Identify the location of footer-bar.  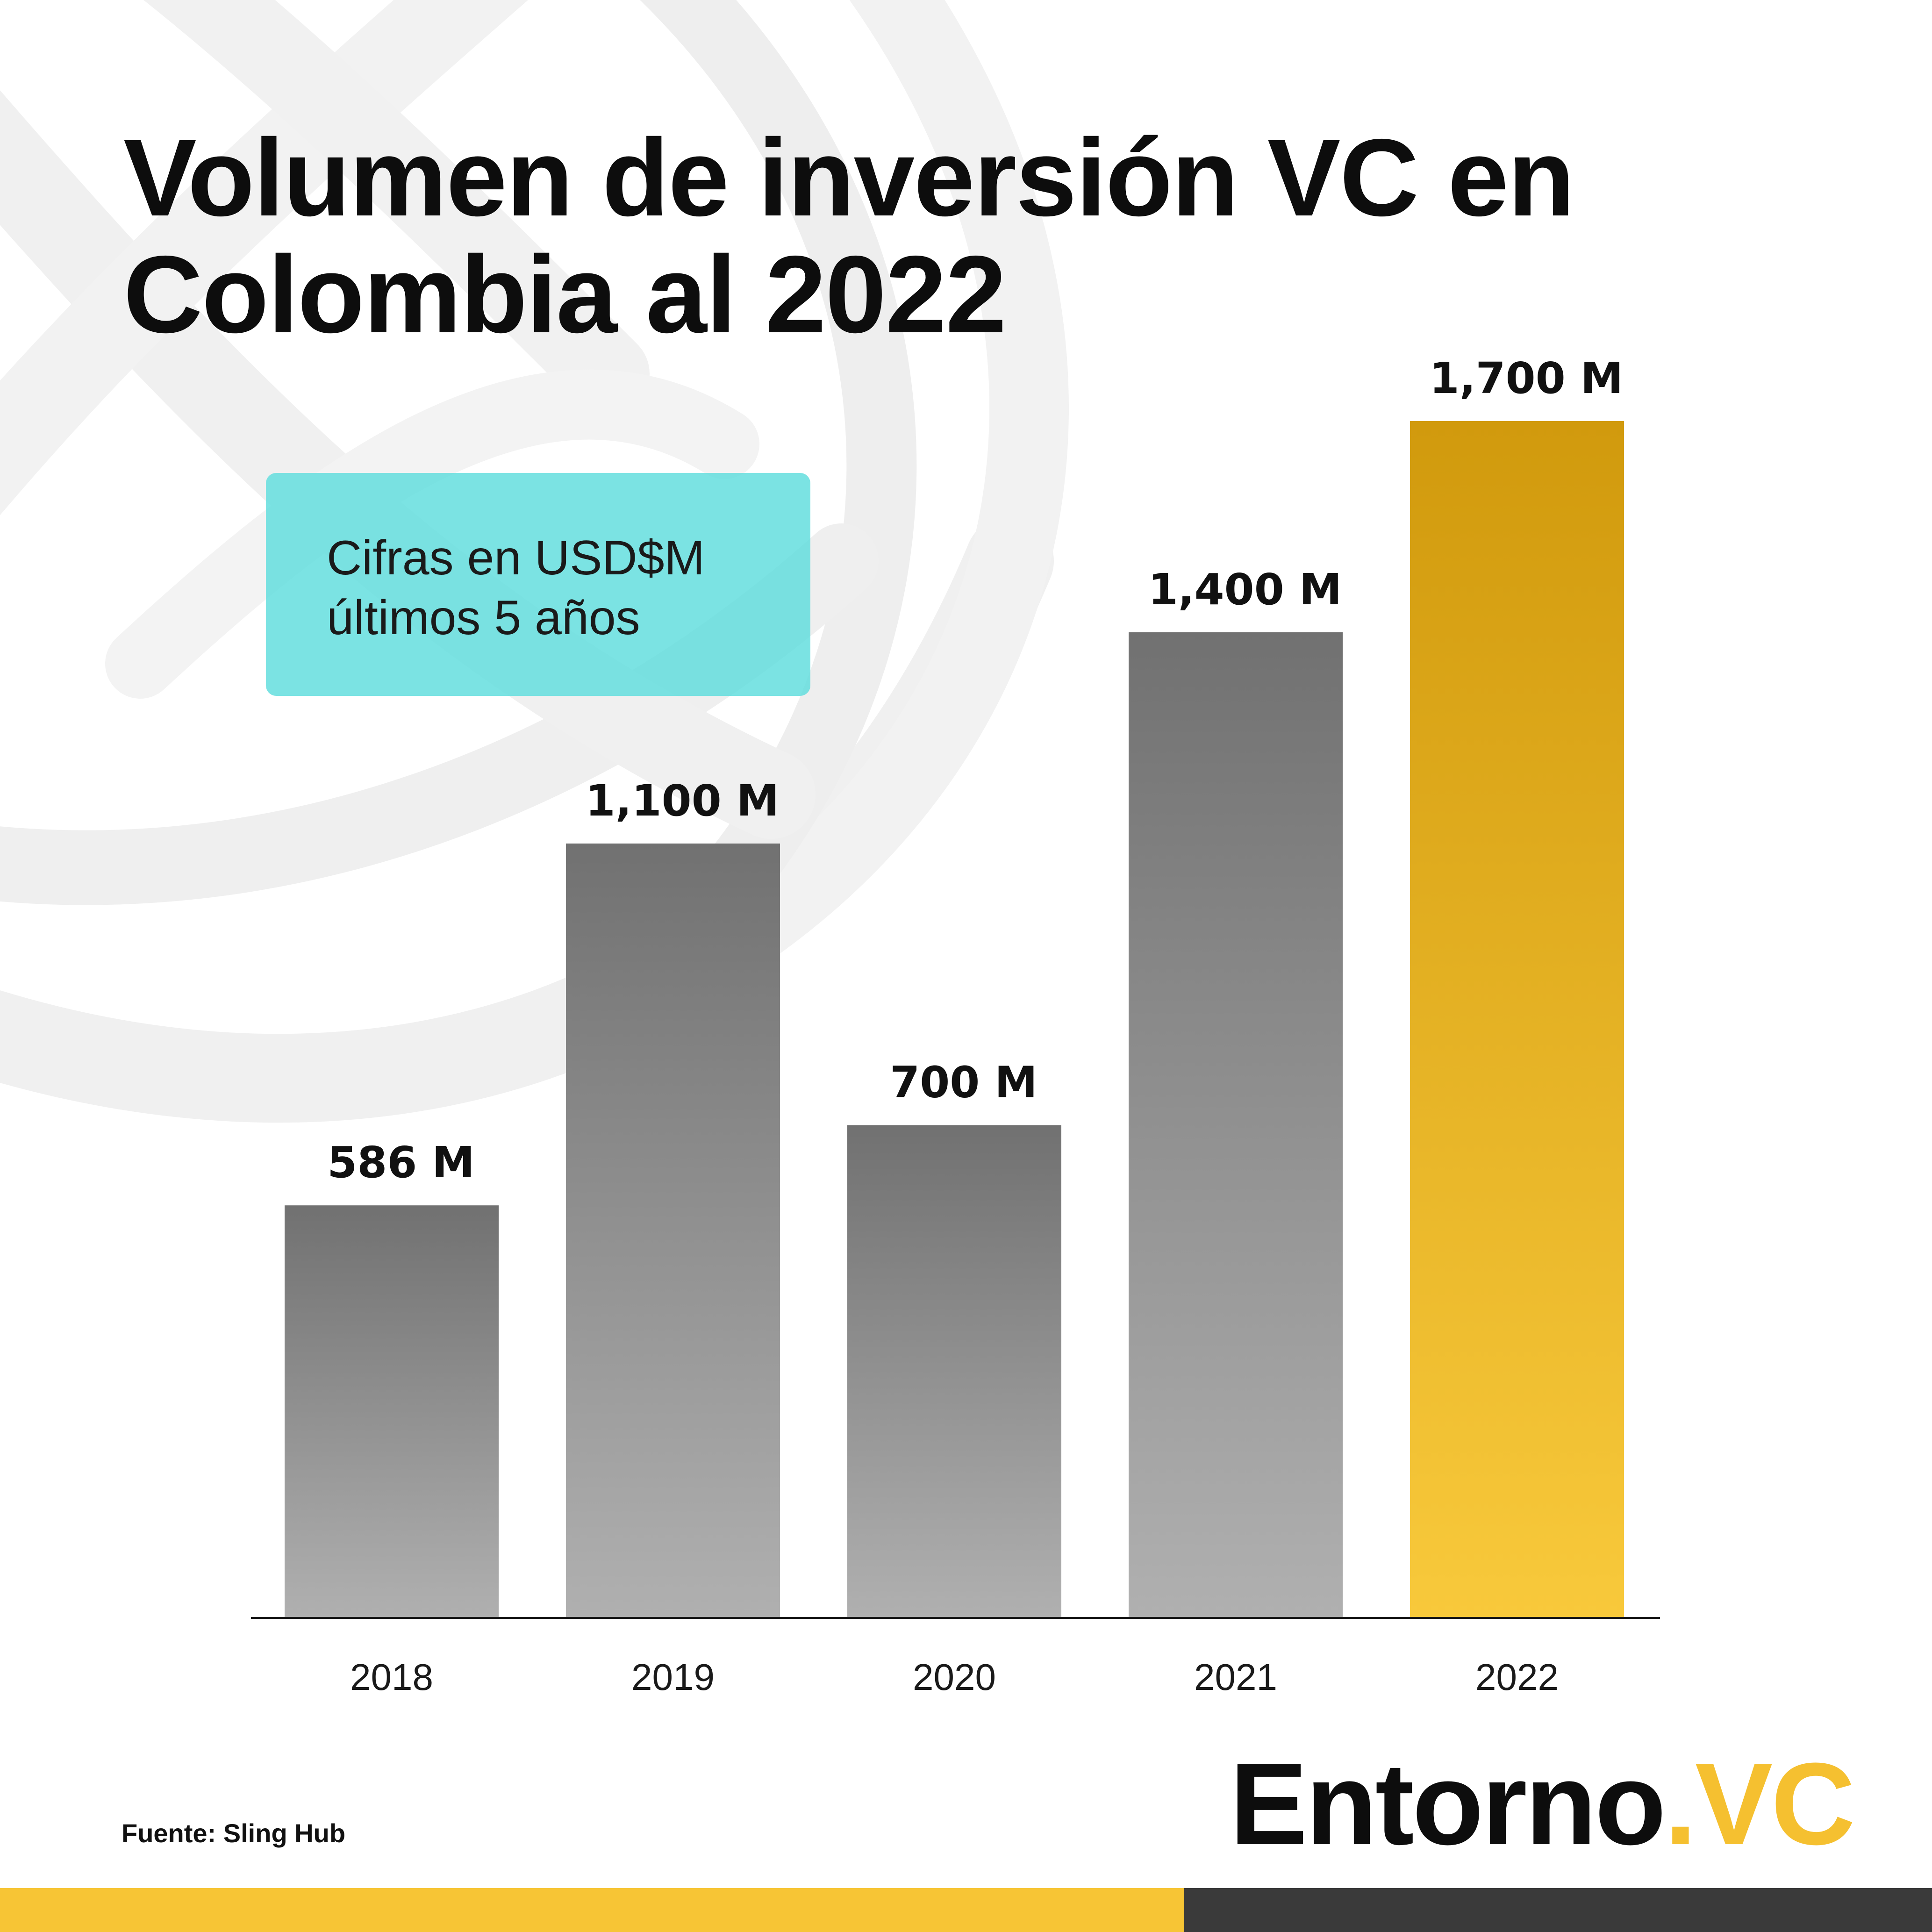
(966, 1910).